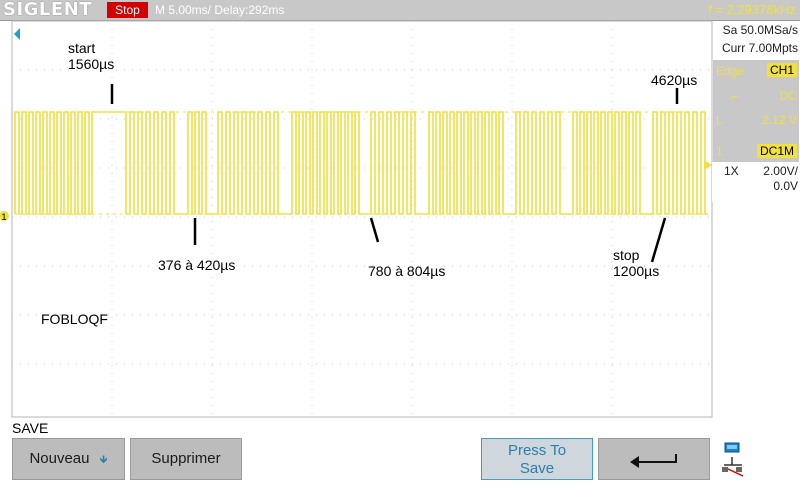  Describe the element at coordinates (730, 71) in the screenshot. I see `trigger-type: Edge` at that location.